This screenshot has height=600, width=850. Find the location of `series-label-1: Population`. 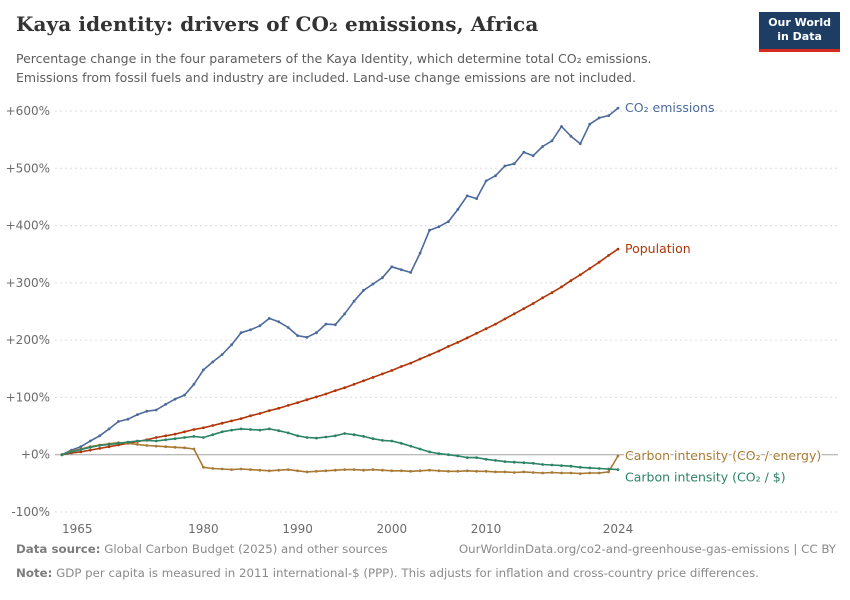

series-label-1: Population is located at coordinates (658, 248).